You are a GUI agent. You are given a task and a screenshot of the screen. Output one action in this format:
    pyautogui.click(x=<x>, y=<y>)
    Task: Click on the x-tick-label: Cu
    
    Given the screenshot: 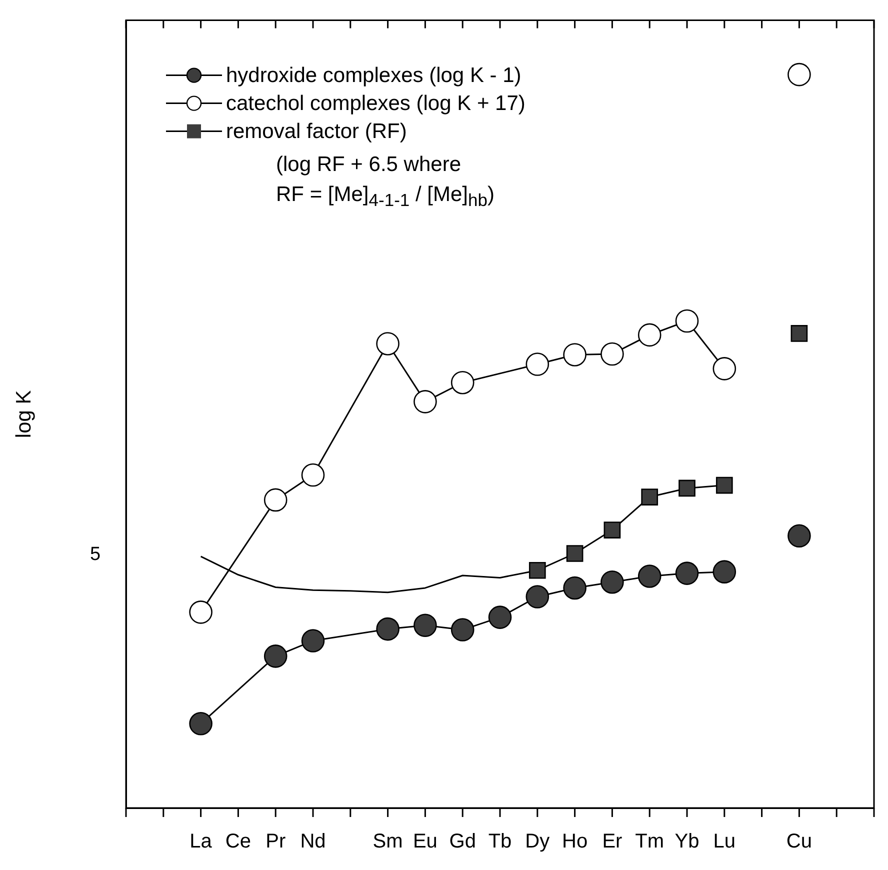 What is the action you would take?
    pyautogui.click(x=799, y=841)
    